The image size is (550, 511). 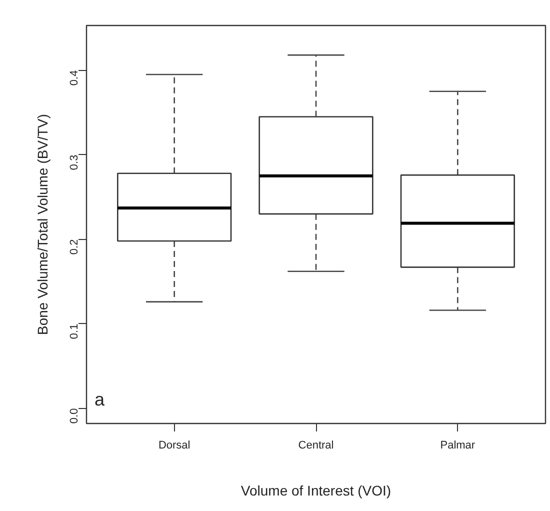 I want to click on y-tick-label: 0.1, so click(x=74, y=332).